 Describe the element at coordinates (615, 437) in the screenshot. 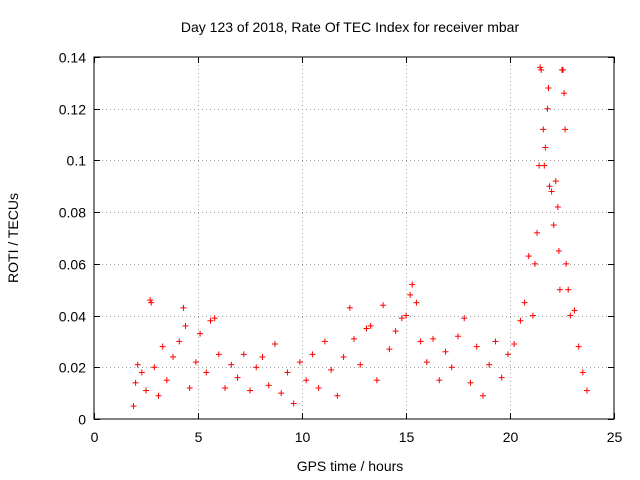

I see `x-tick-label: 25` at that location.